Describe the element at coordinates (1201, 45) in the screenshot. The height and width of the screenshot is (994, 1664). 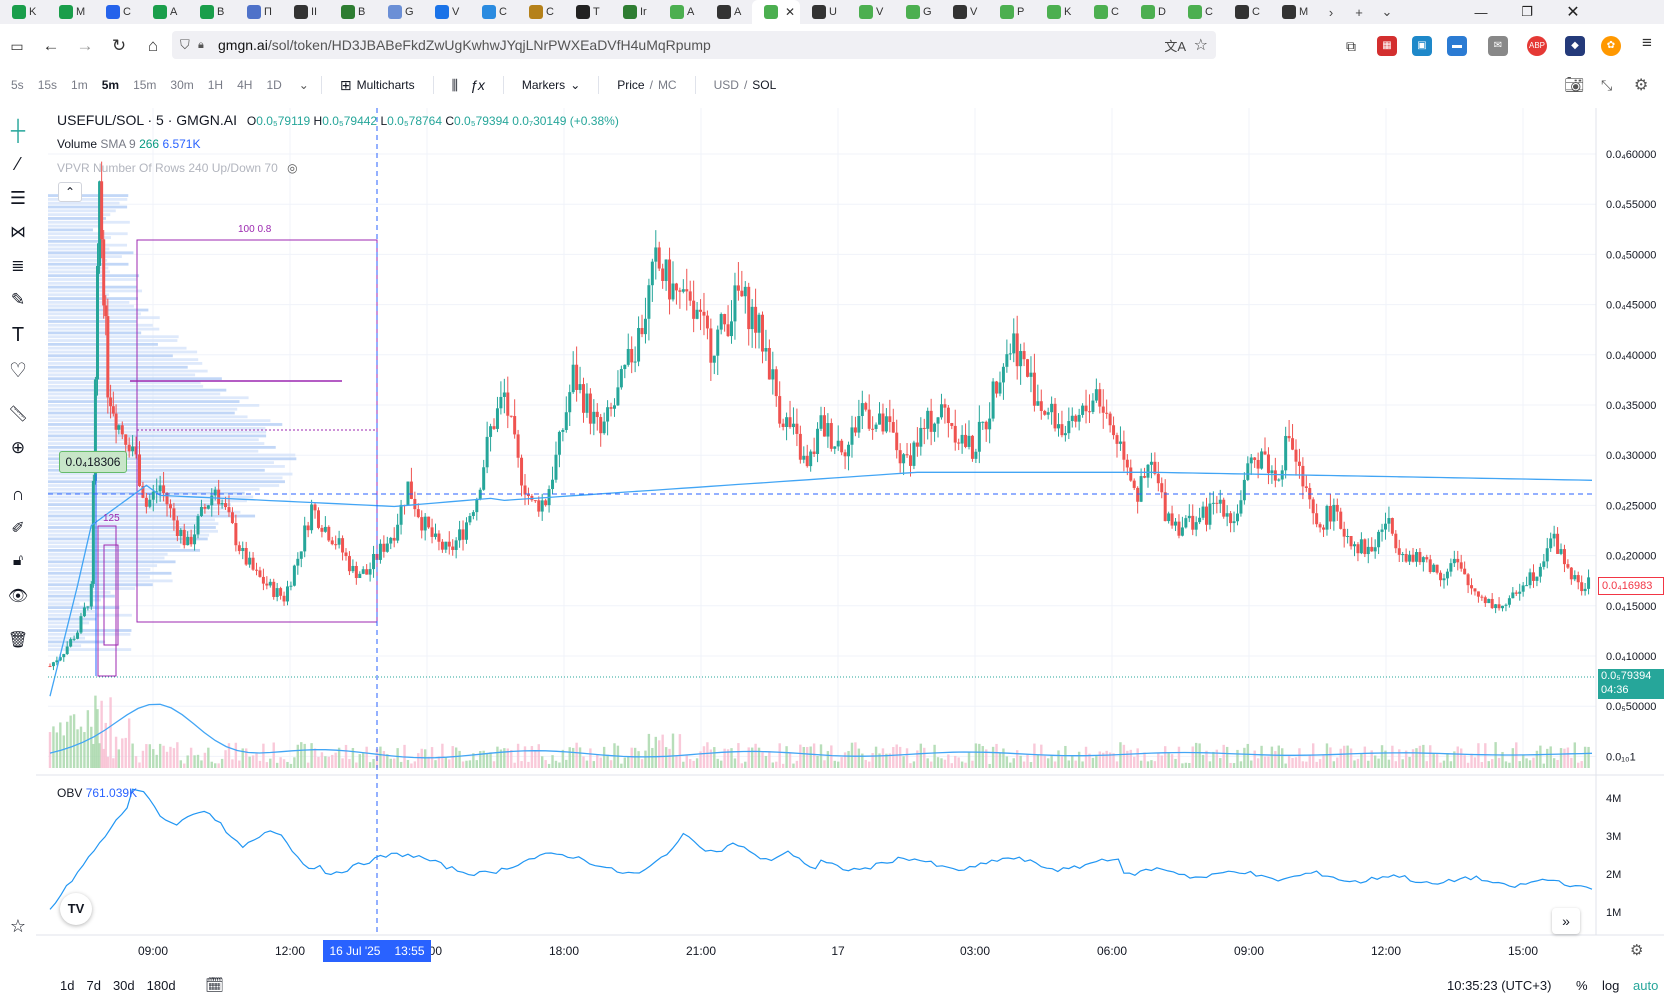
I see `bookmark-star-icon: ☆` at that location.